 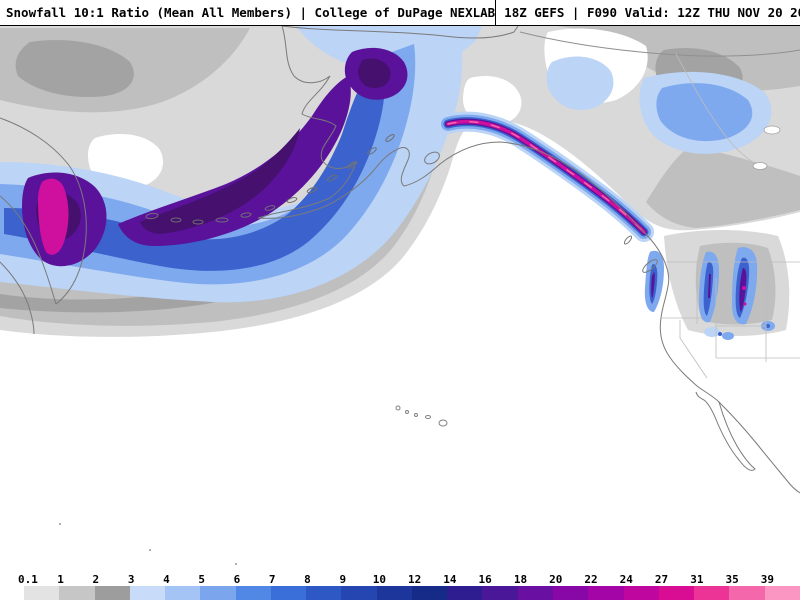 What do you see at coordinates (766, 147) in the screenshot?
I see `lakes-layer` at bounding box center [766, 147].